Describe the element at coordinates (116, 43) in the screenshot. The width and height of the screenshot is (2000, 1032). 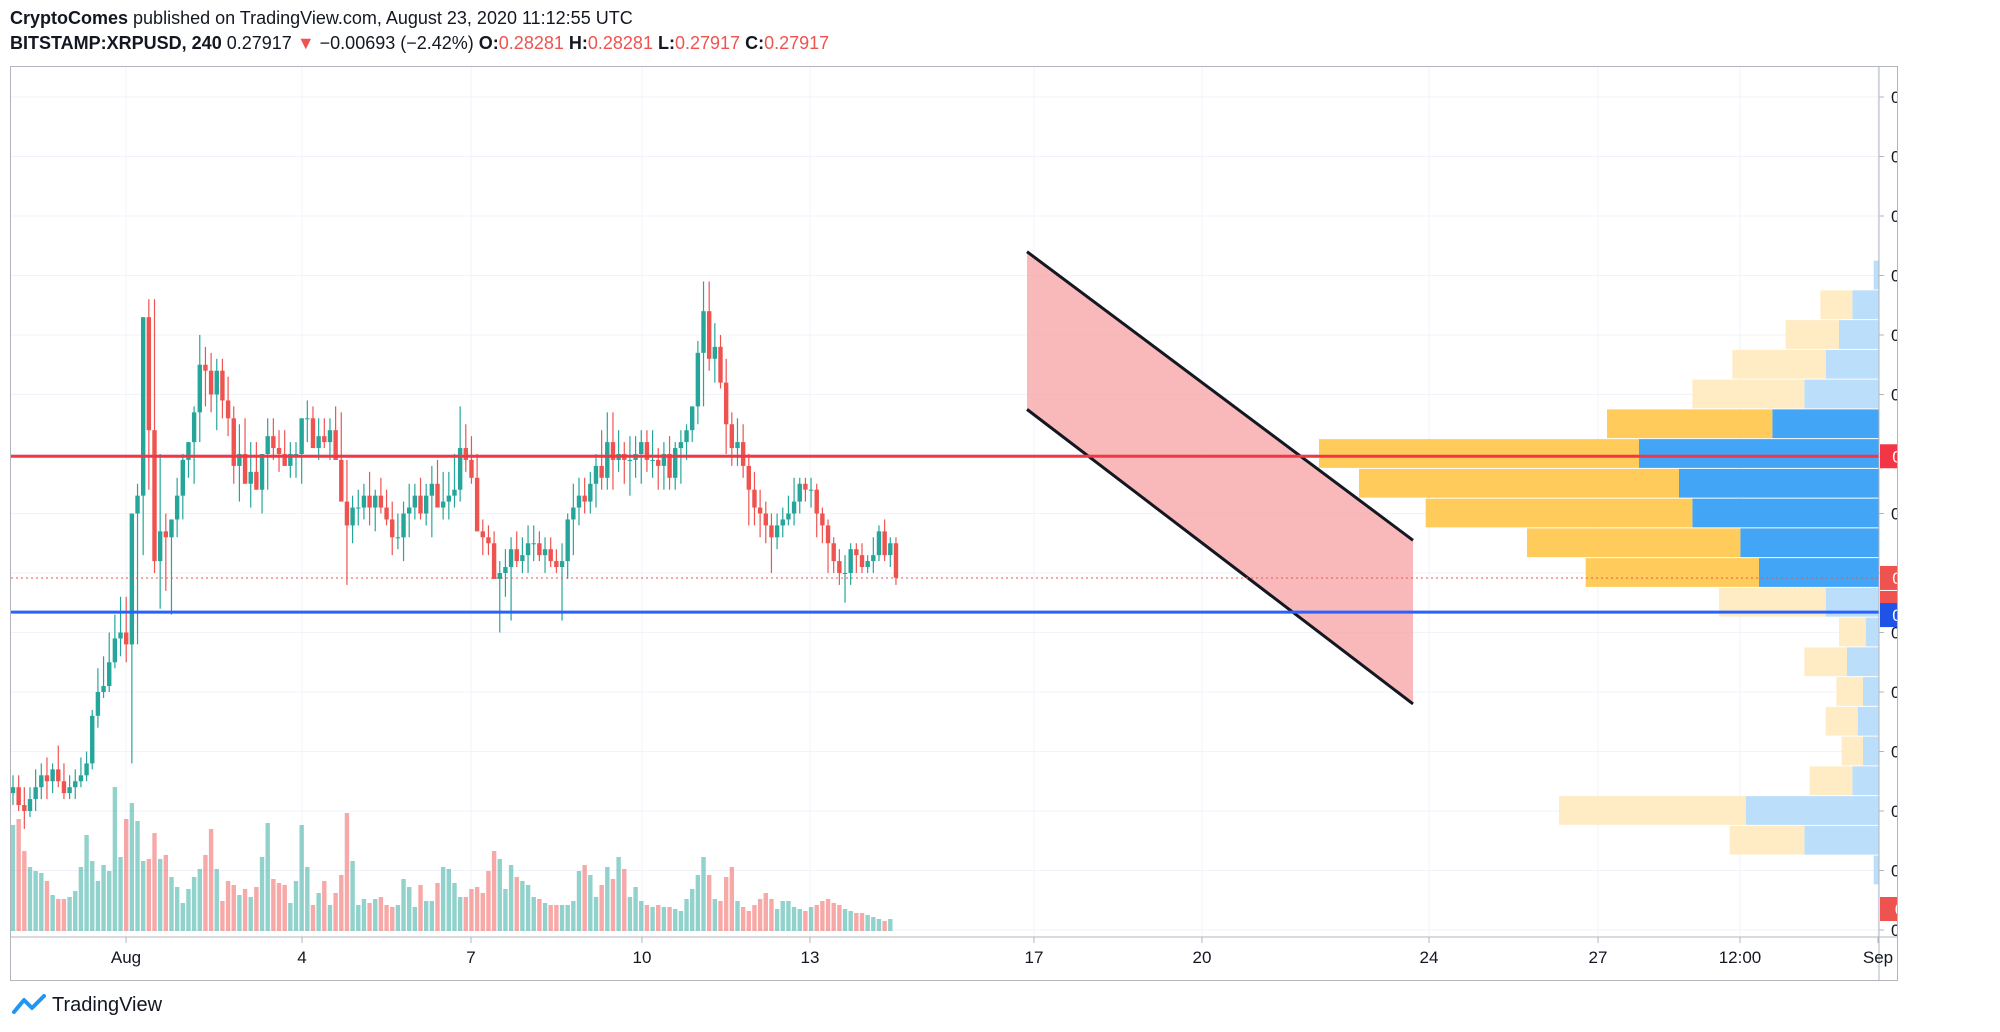
I see `symbol-label: BITSTAMP:XRPUSD, 240` at that location.